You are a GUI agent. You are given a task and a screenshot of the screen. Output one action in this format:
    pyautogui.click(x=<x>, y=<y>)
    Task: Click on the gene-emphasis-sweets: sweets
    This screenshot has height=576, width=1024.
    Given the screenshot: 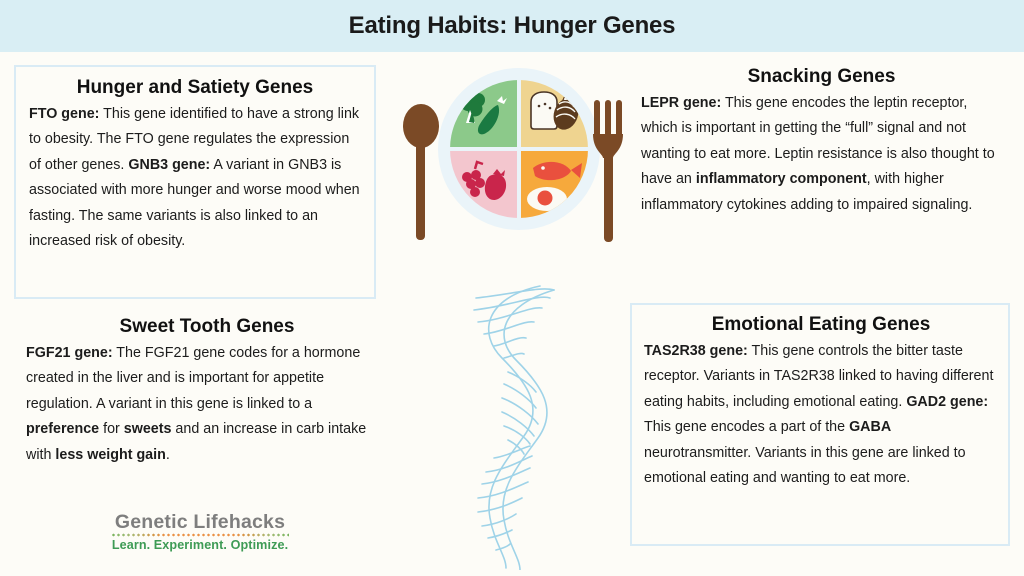 What is the action you would take?
    pyautogui.click(x=147, y=429)
    